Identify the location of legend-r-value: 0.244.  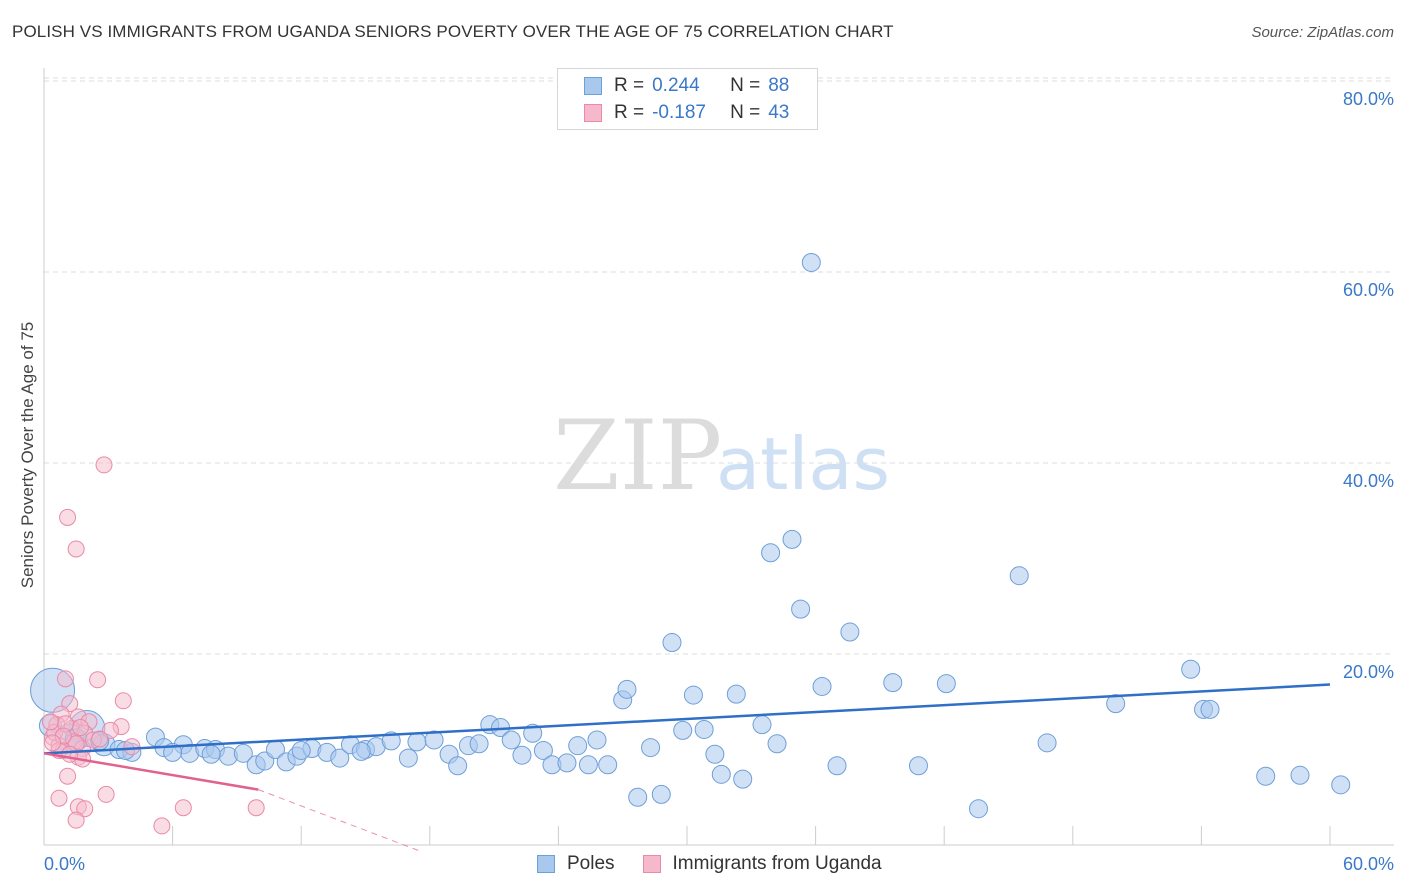
(676, 85).